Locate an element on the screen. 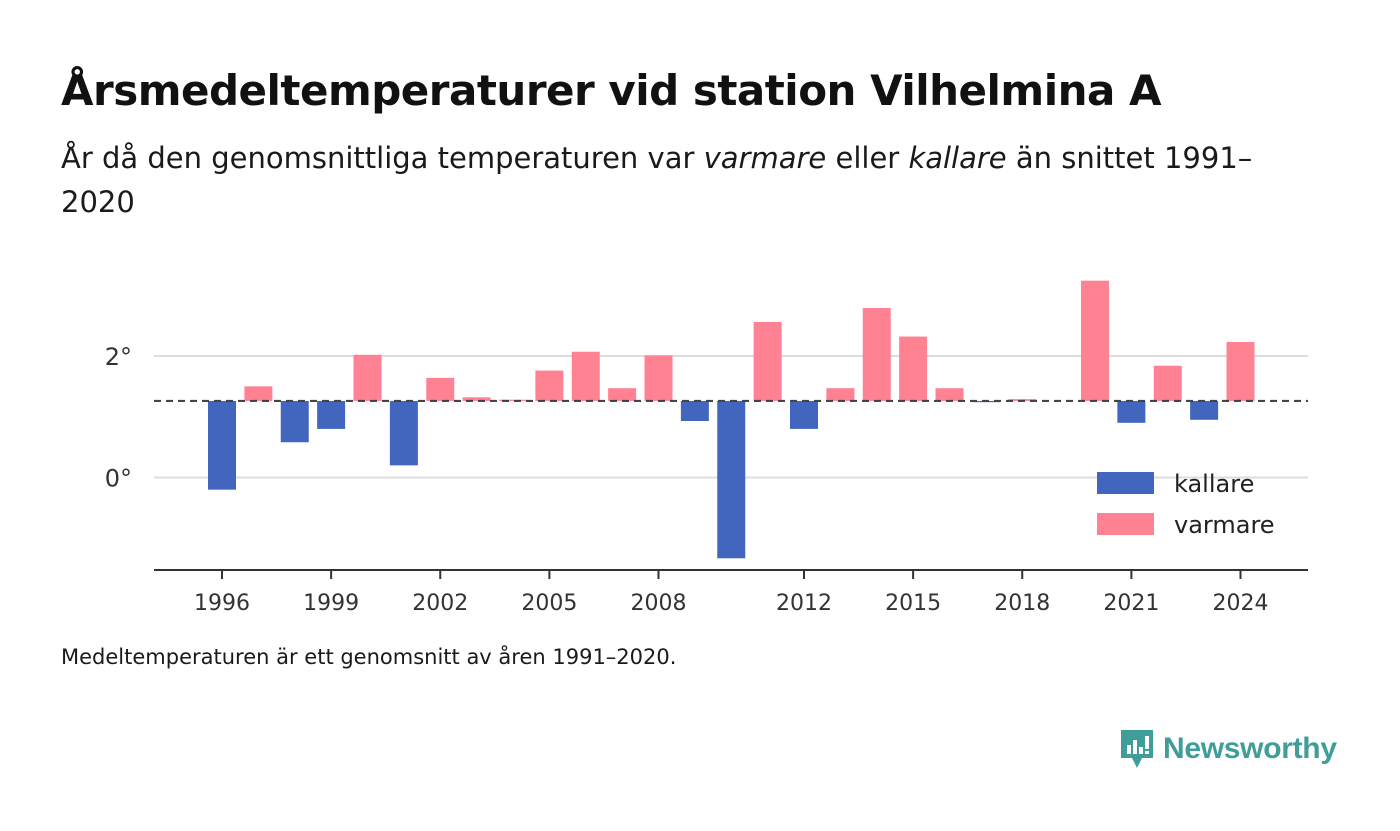 This screenshot has height=831, width=1400. bar-2021 is located at coordinates (1131, 411).